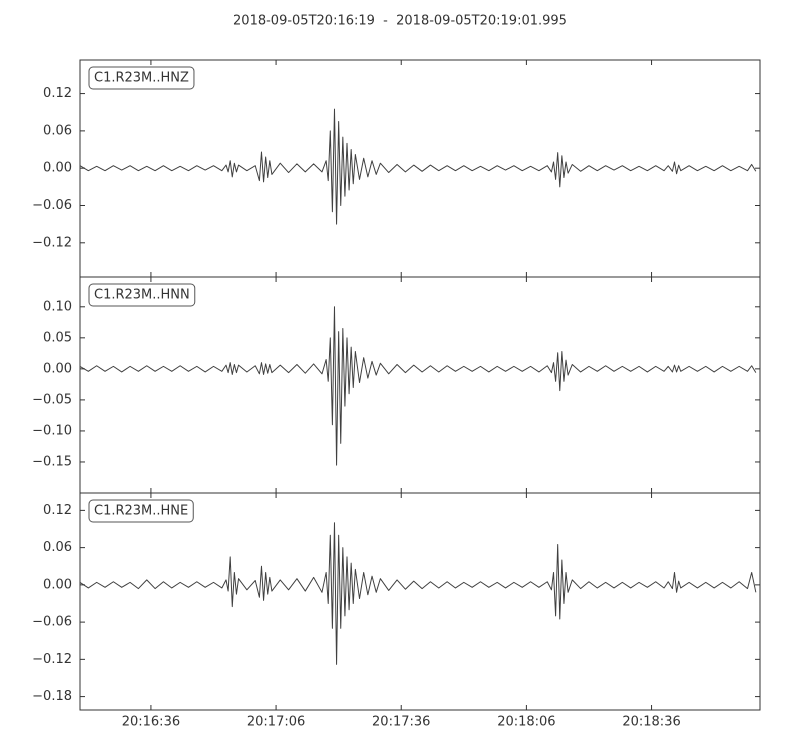  What do you see at coordinates (151, 722) in the screenshot?
I see `x-tick-label: 20:16:36` at bounding box center [151, 722].